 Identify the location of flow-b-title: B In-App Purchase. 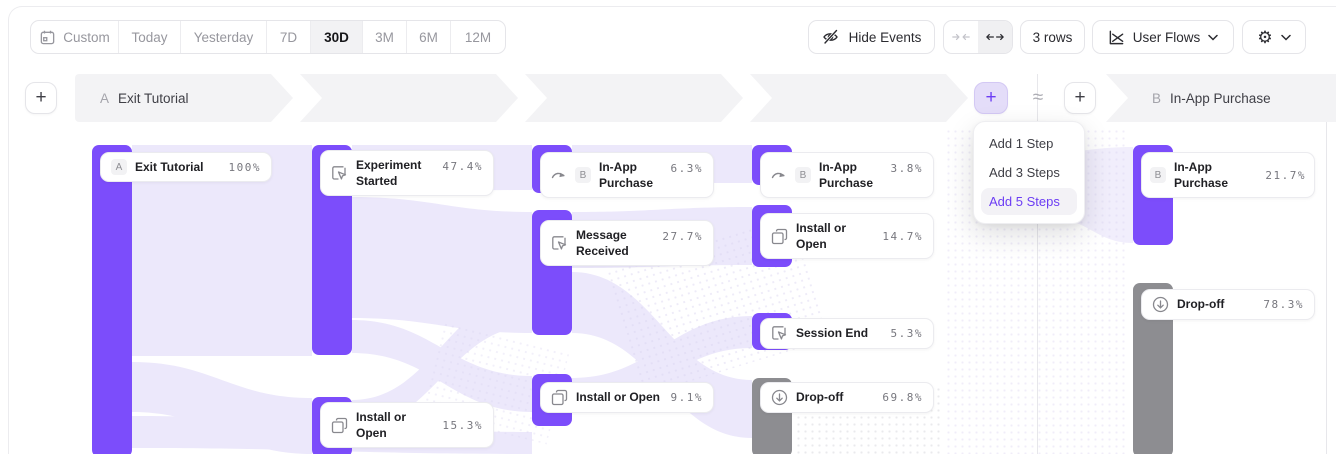
(1211, 98).